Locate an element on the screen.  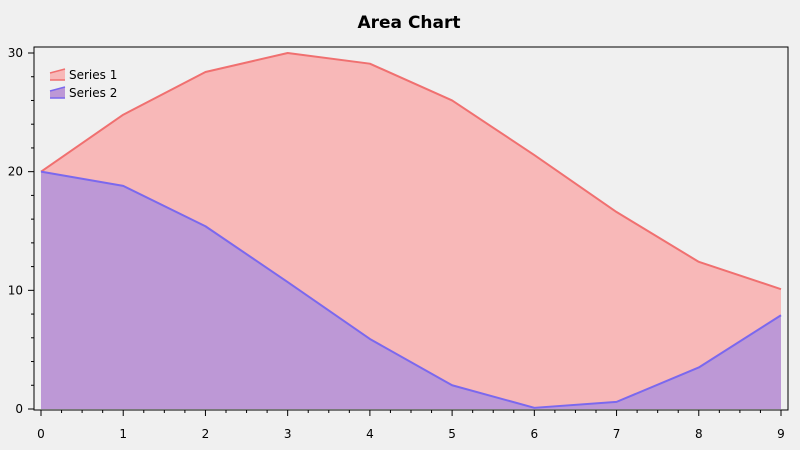
x-tick-label: 0 is located at coordinates (41, 434).